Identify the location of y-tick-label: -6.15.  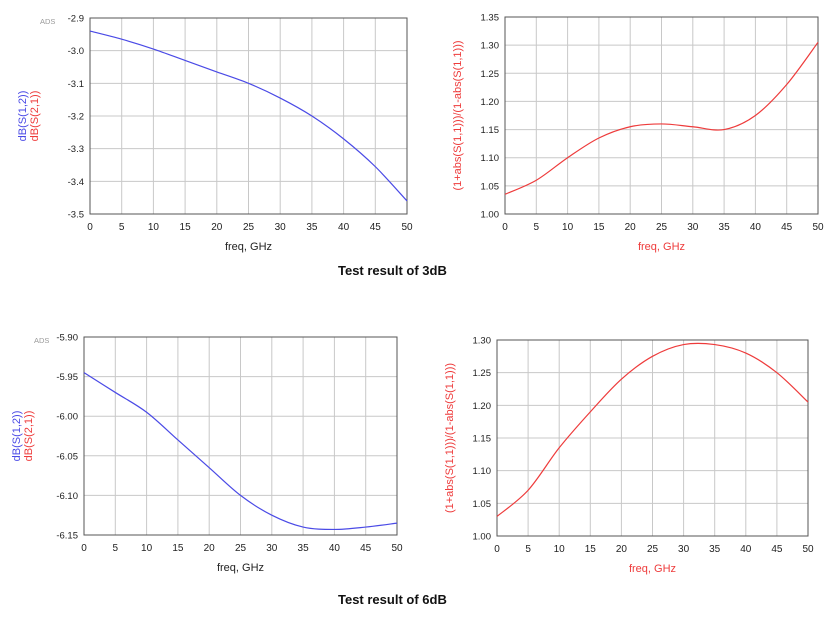
(67, 536).